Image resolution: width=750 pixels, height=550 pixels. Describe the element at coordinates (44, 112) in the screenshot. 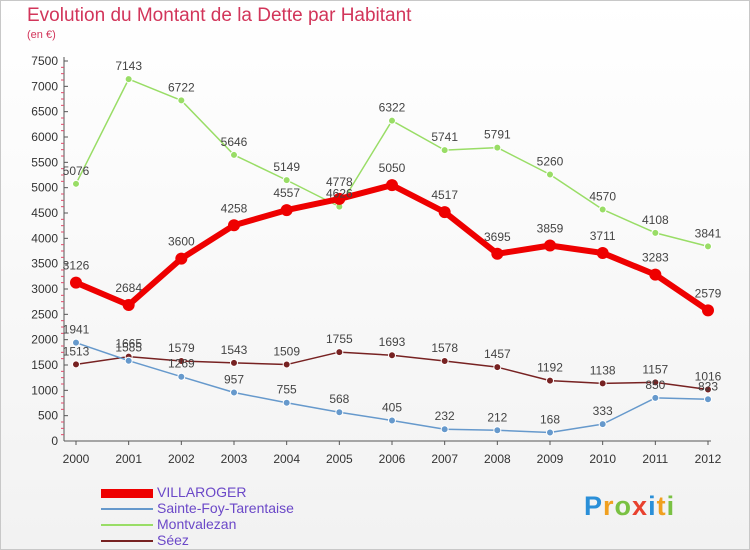

I see `y-tick-label: 6500` at that location.